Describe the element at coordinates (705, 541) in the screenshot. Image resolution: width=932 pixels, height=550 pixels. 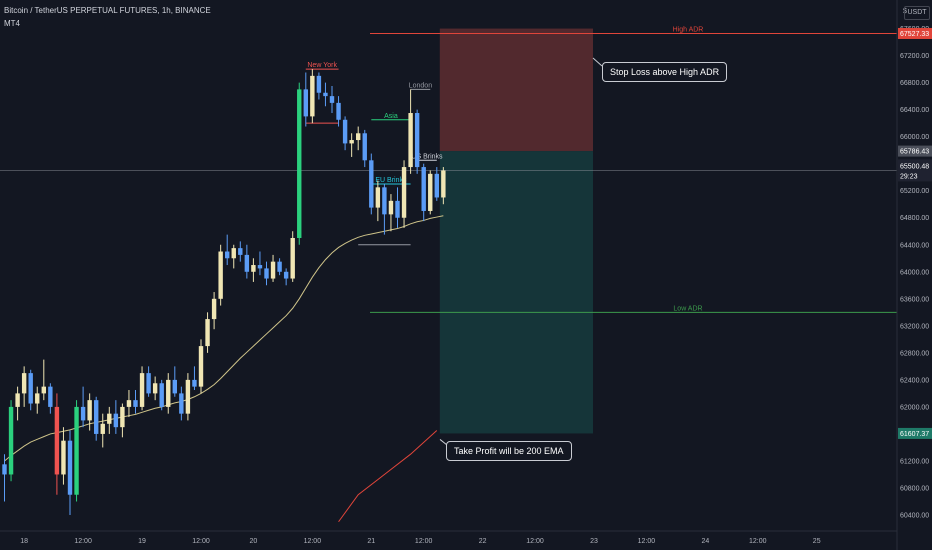
I see `x-tick-label: 24` at that location.